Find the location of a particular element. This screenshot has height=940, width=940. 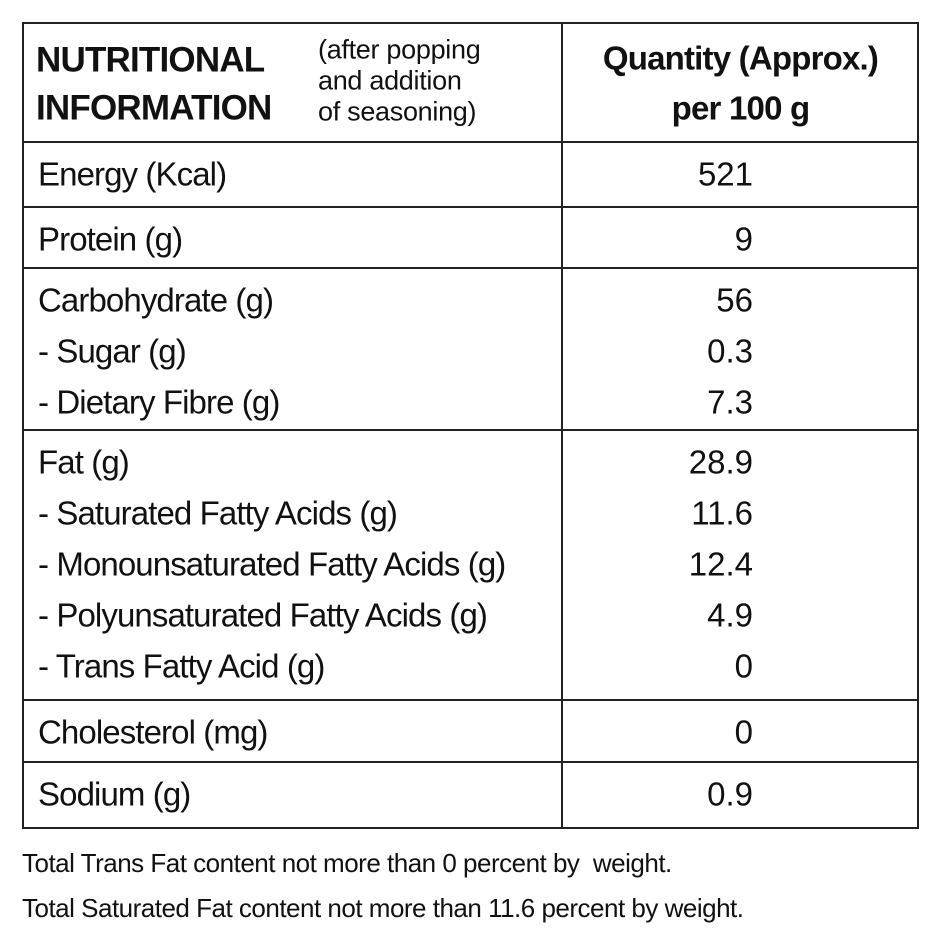

header-title: INFORMATION is located at coordinates (154, 108).